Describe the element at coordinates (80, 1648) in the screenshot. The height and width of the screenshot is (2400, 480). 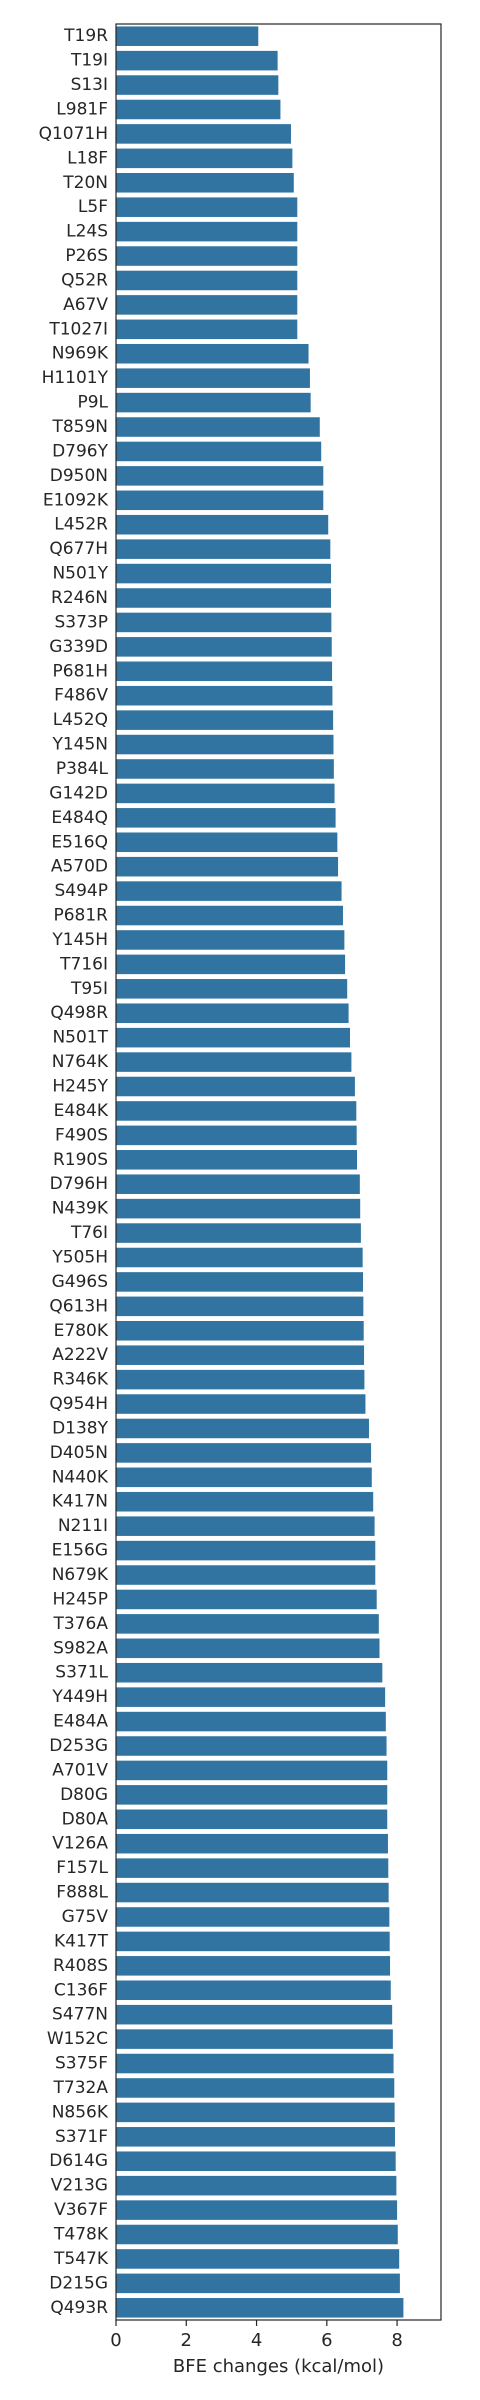
I see `category-label: S982A` at that location.